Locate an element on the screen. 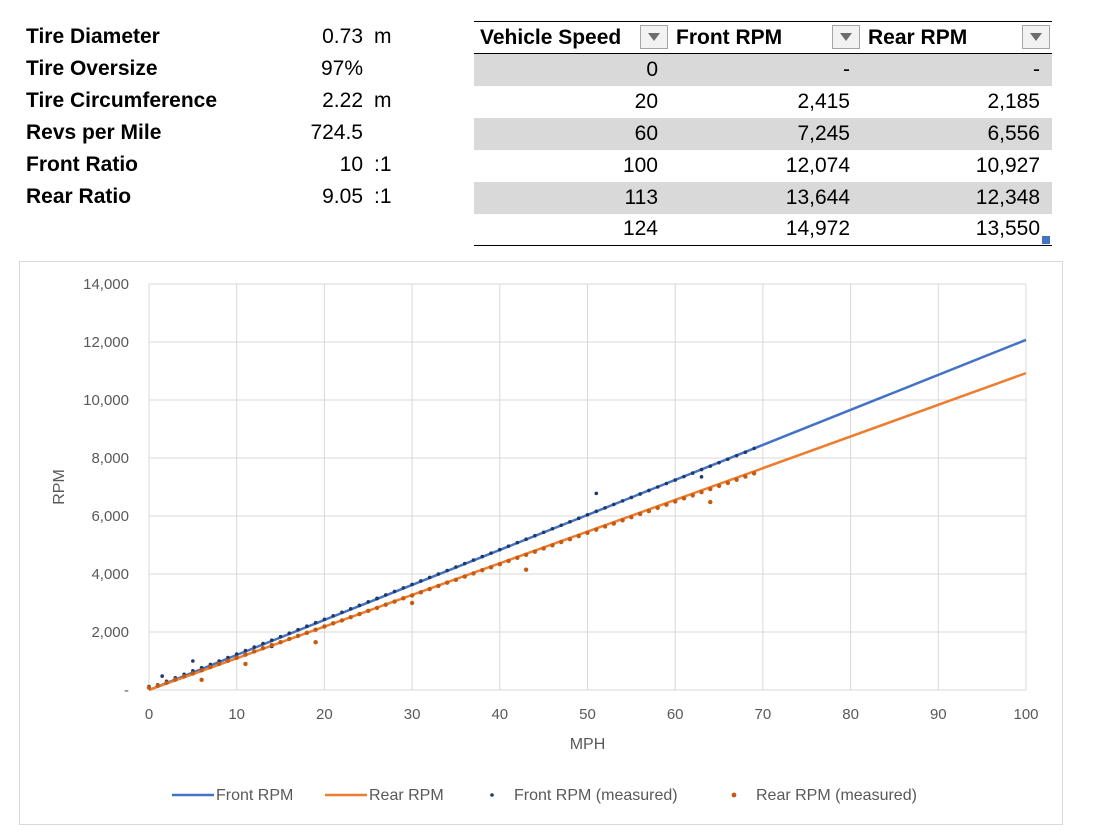 This screenshot has width=1096, height=840. table-cell: 10,927 is located at coordinates (1007, 165).